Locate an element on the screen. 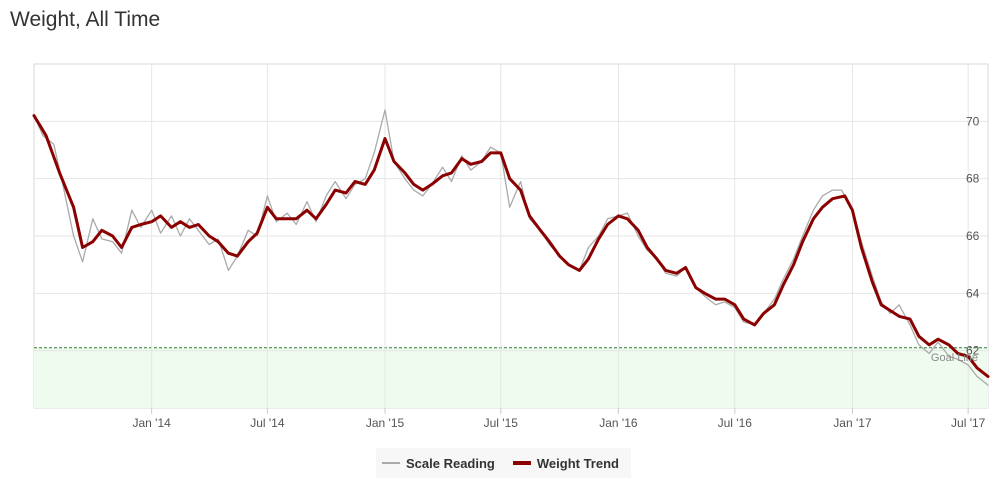 This screenshot has width=999, height=478. legend-label-weight-trend: Weight Trend is located at coordinates (577, 463).